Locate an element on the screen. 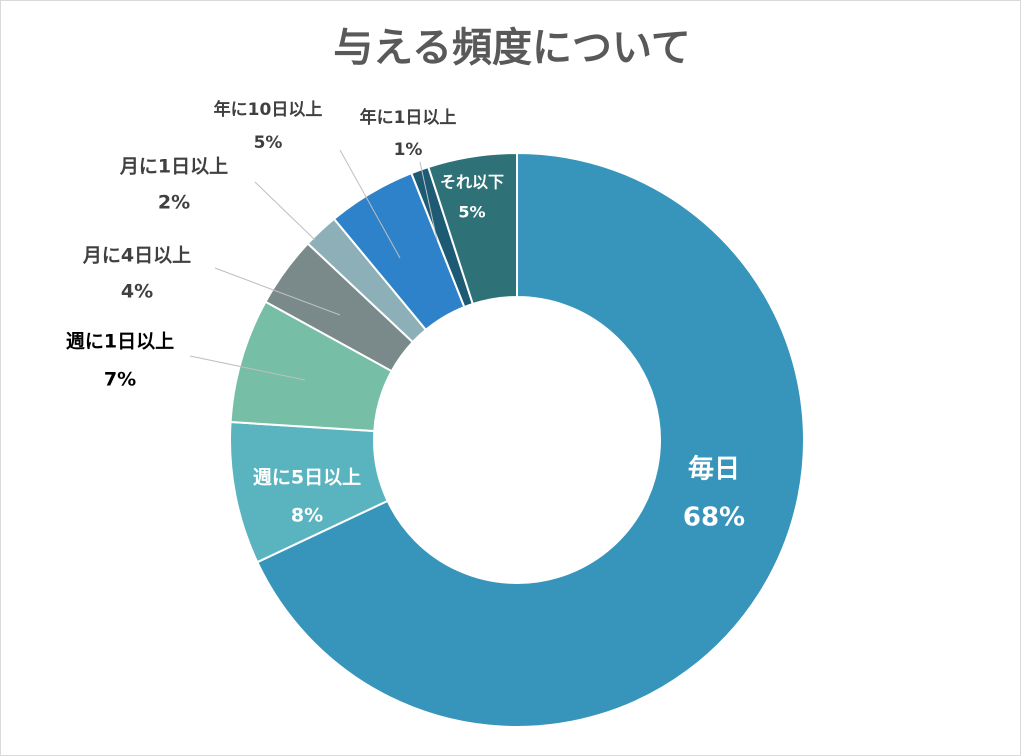 Image resolution: width=1021 pixels, height=756 pixels. donut-segment is located at coordinates (472, 228).